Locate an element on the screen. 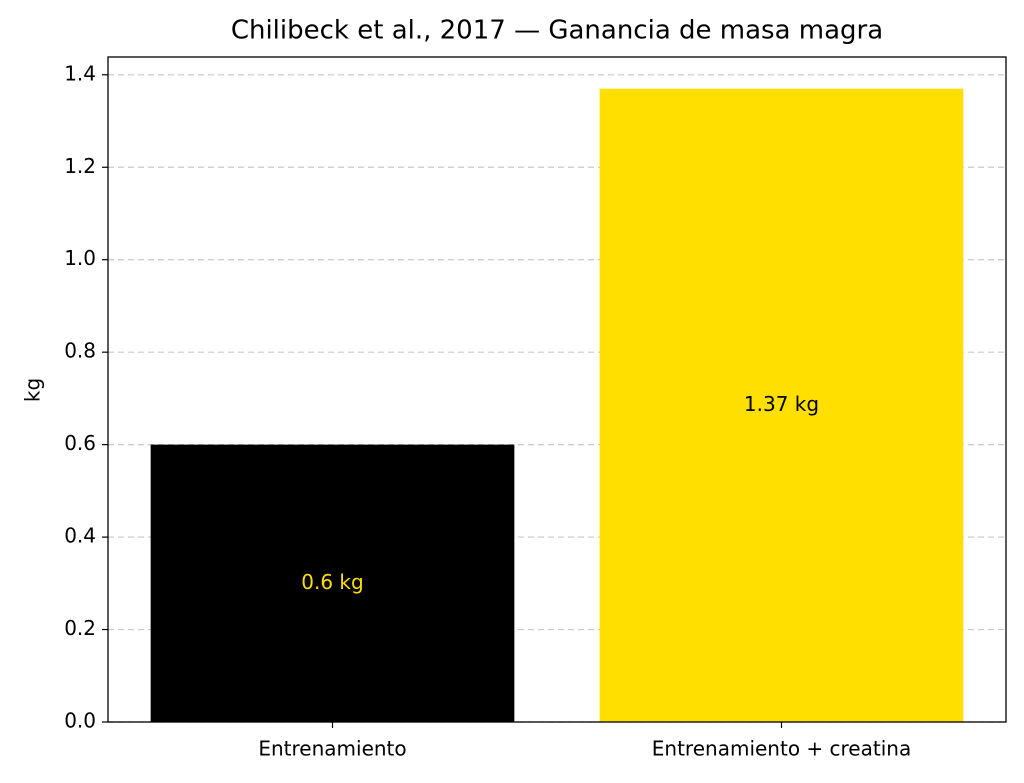 This screenshot has width=1024, height=783. bar is located at coordinates (332, 583).